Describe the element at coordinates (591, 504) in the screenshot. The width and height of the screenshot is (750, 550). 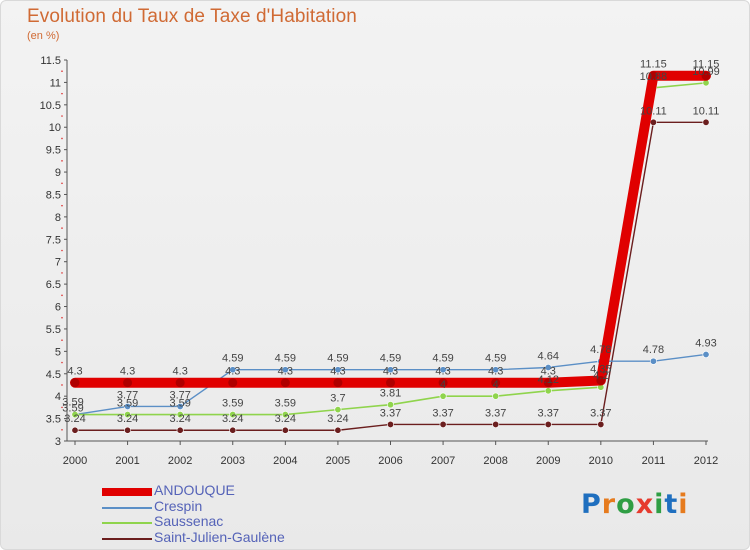
I see `logo-letter: P` at that location.